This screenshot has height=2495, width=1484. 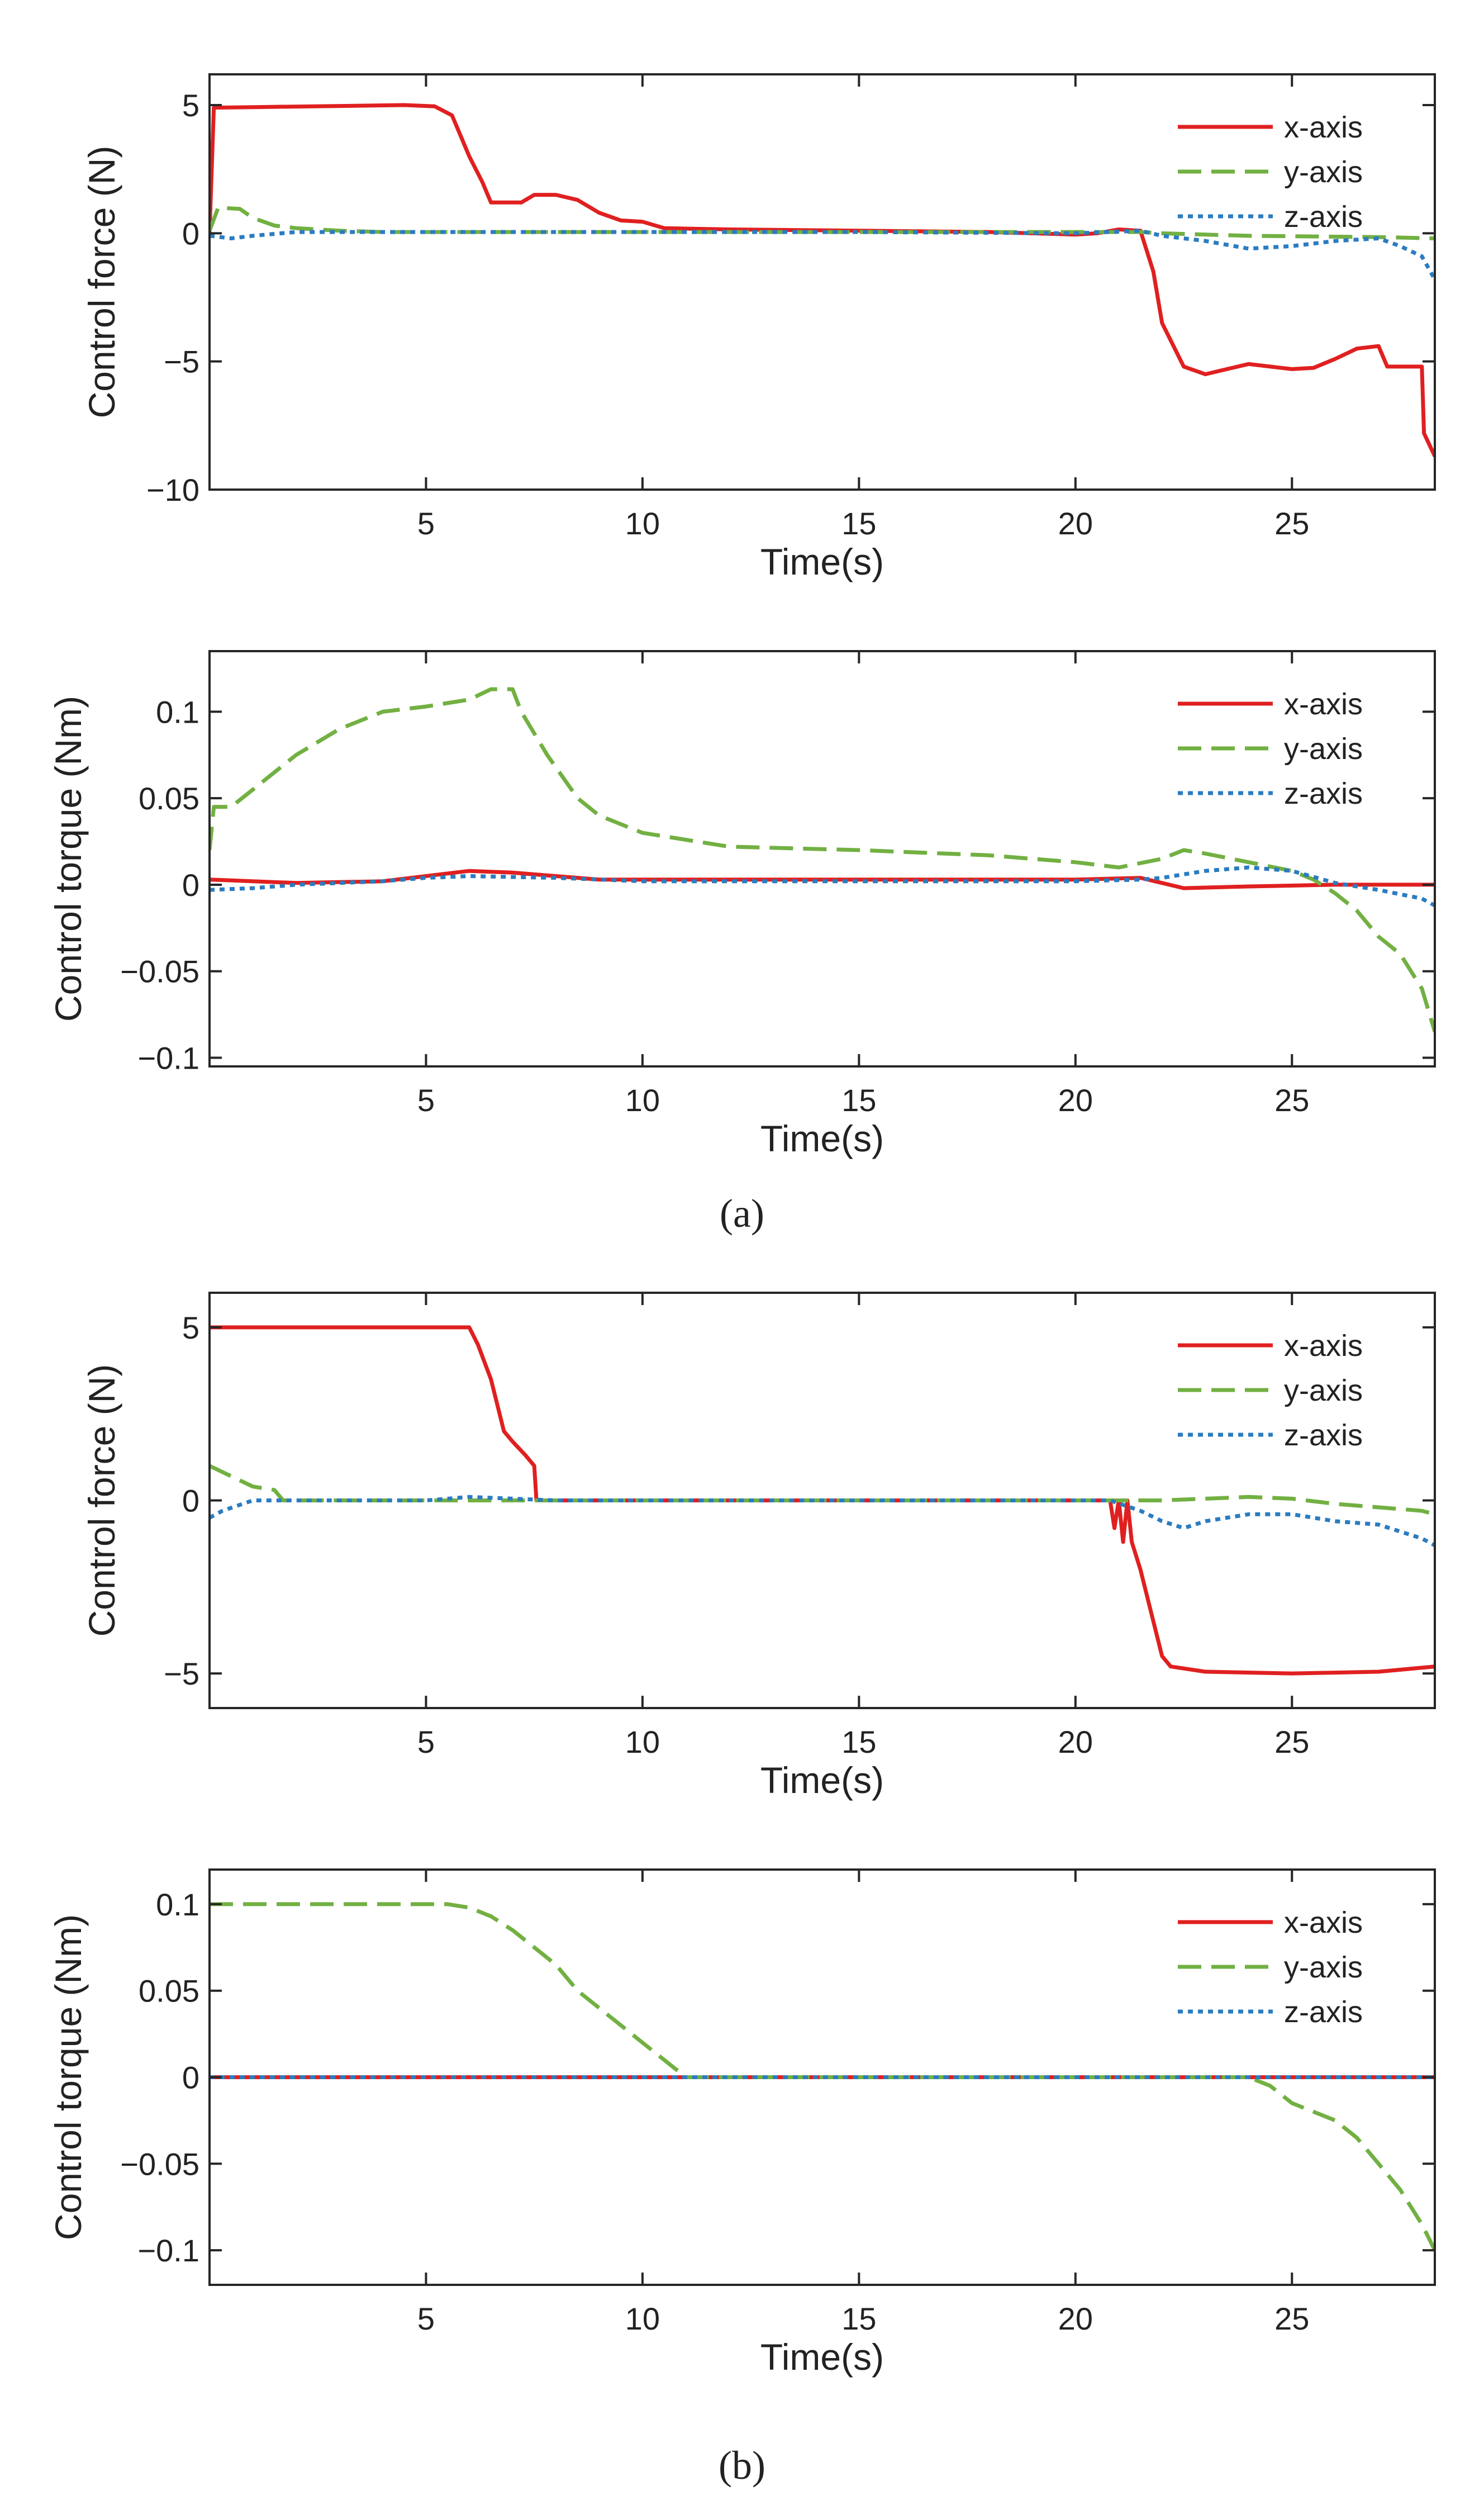 What do you see at coordinates (172, 489) in the screenshot?
I see `y-tick-label: −10` at bounding box center [172, 489].